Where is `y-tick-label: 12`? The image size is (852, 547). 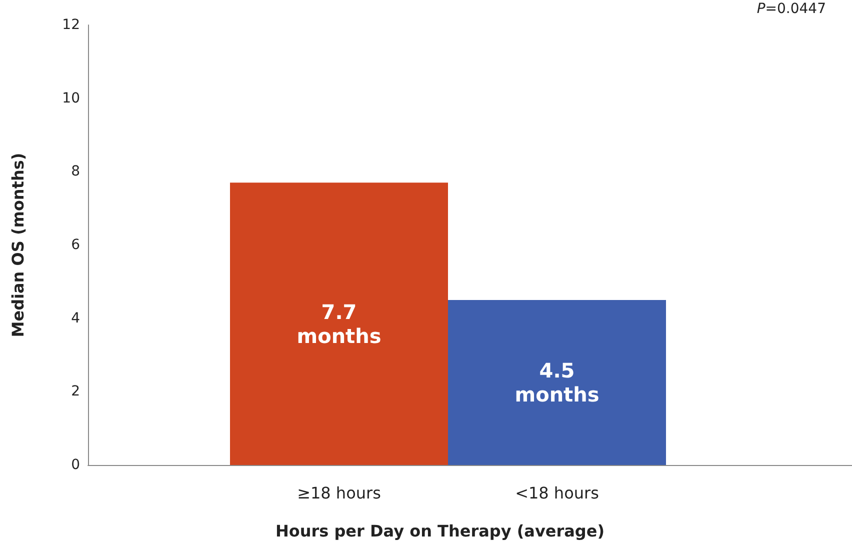
y-tick-label: 12 is located at coordinates (71, 25).